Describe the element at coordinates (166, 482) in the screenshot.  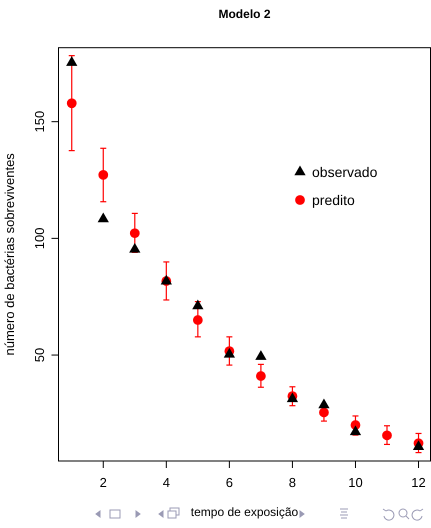
I see `x-tick-label: 4` at that location.